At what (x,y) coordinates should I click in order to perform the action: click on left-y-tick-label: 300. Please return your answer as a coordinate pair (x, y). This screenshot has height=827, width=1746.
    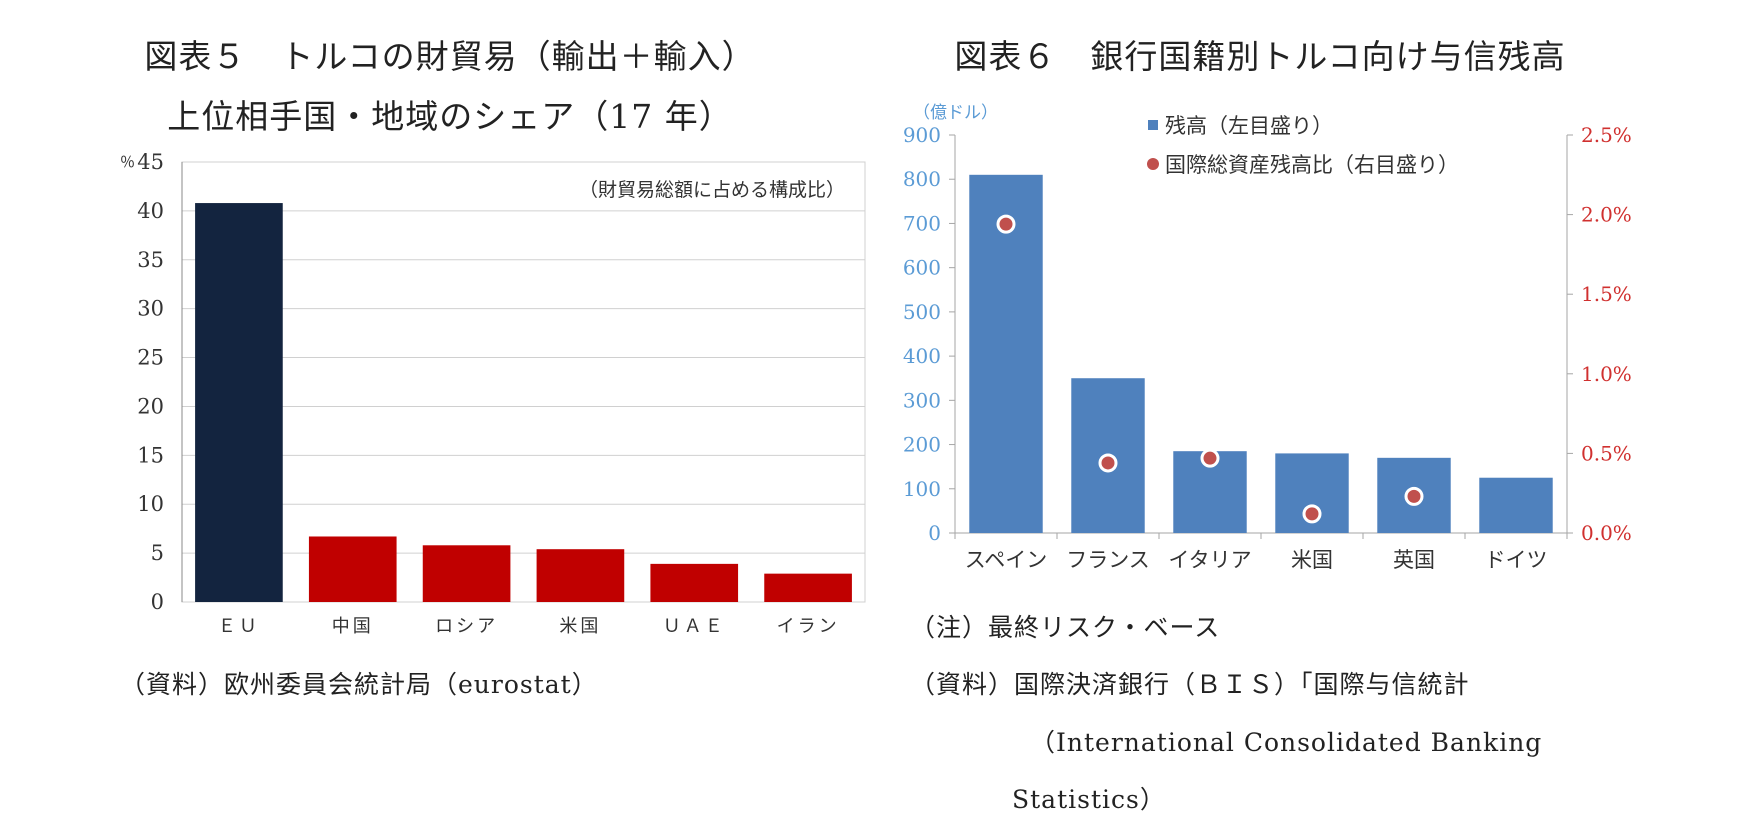
    Looking at the image, I should click on (922, 400).